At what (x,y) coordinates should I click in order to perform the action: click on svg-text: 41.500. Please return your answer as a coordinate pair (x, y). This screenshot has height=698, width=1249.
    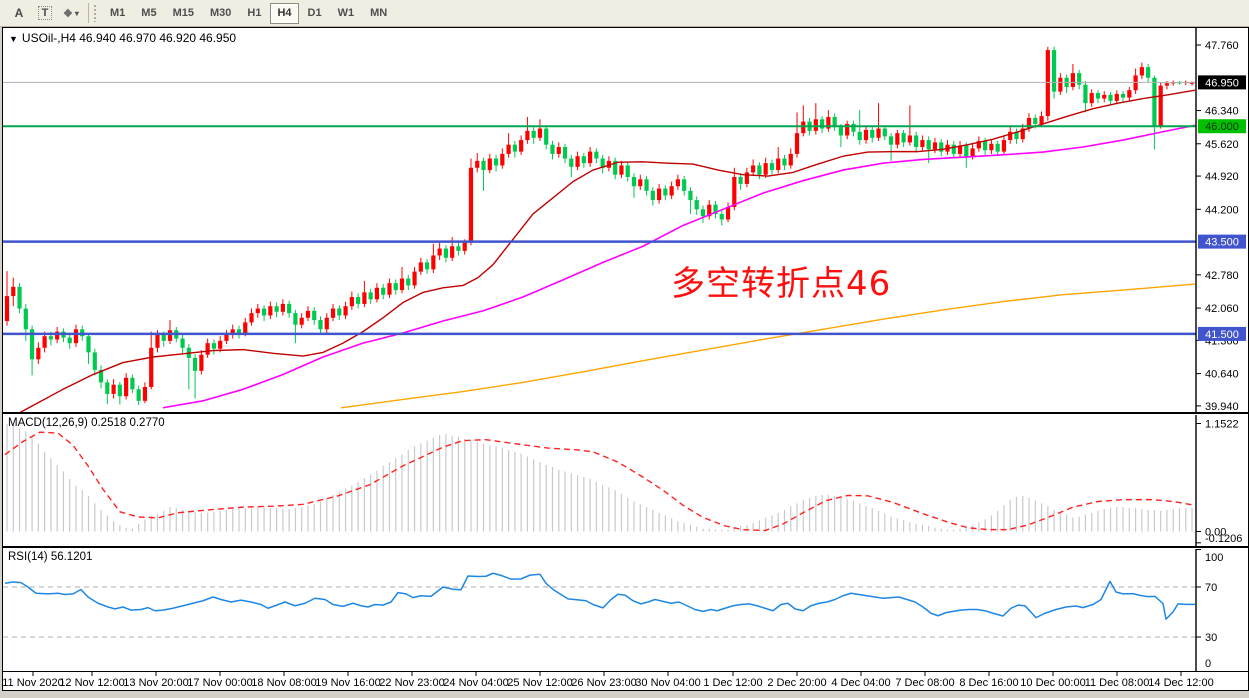
    Looking at the image, I should click on (1222, 335).